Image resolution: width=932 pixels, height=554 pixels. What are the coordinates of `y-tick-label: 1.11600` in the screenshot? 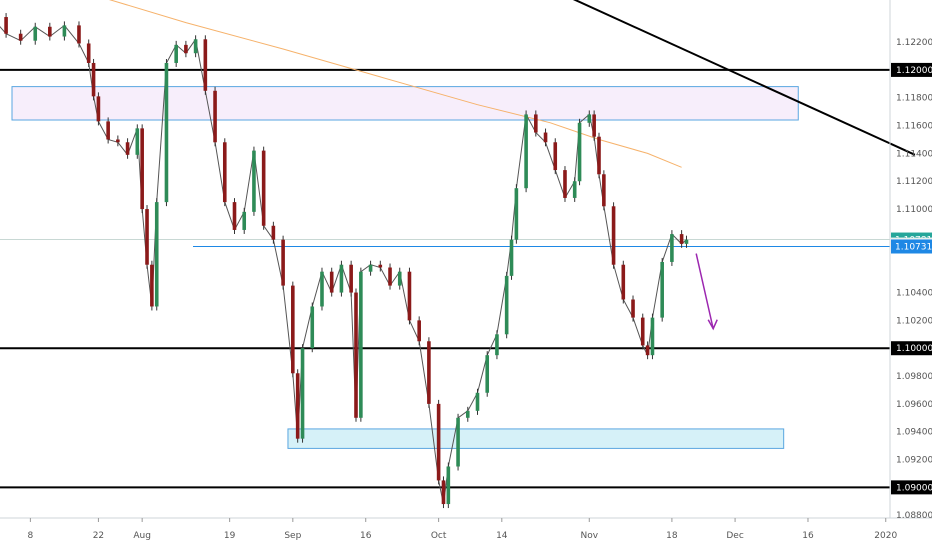 It's located at (914, 127).